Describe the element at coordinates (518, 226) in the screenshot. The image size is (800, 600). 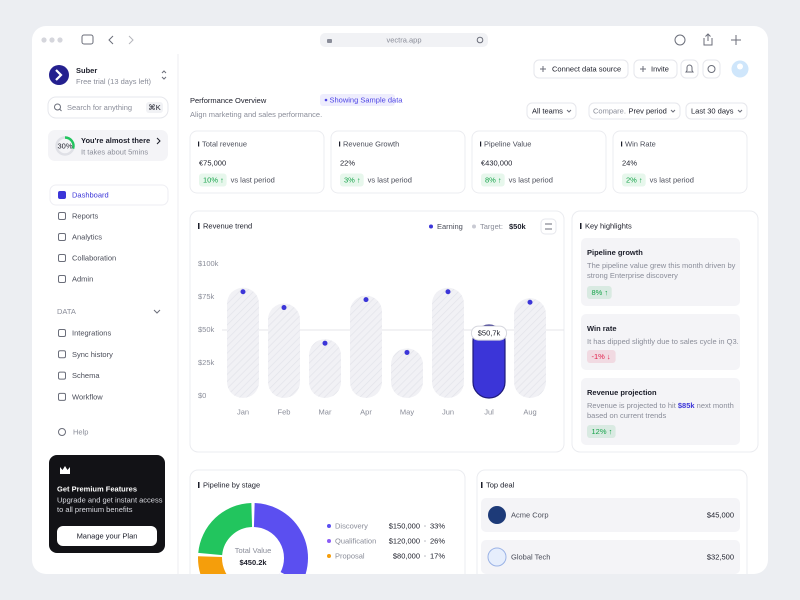
I see `target-legend-value: $50k` at that location.